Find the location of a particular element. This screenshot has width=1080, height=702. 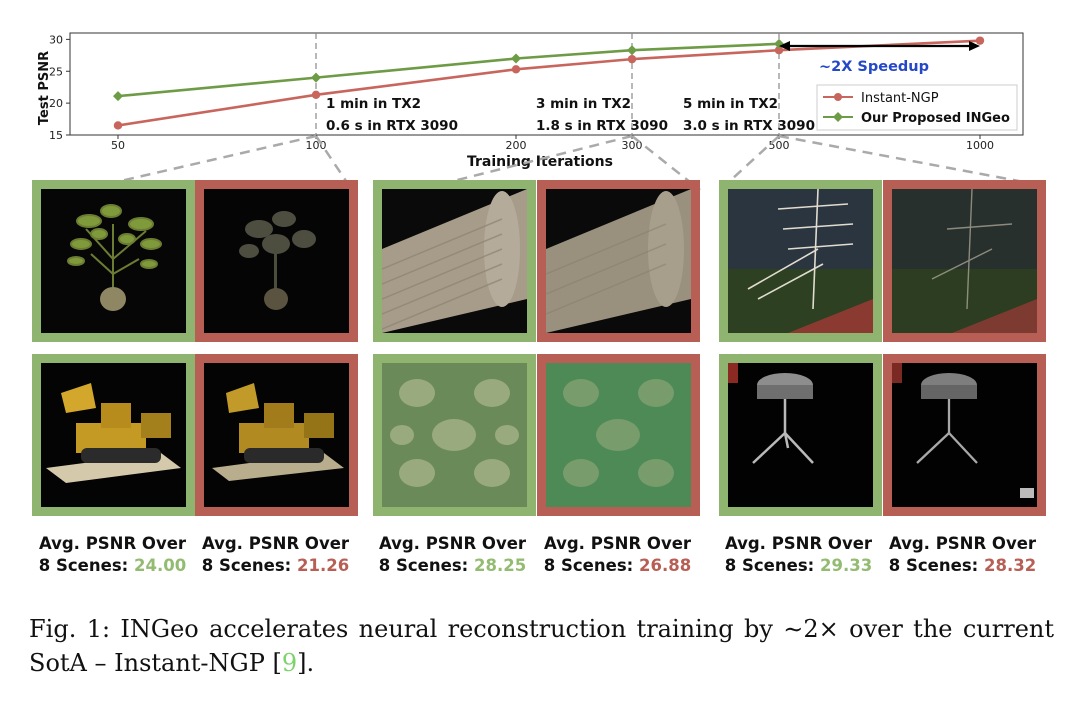

pattern-blurry-render is located at coordinates (618, 435).